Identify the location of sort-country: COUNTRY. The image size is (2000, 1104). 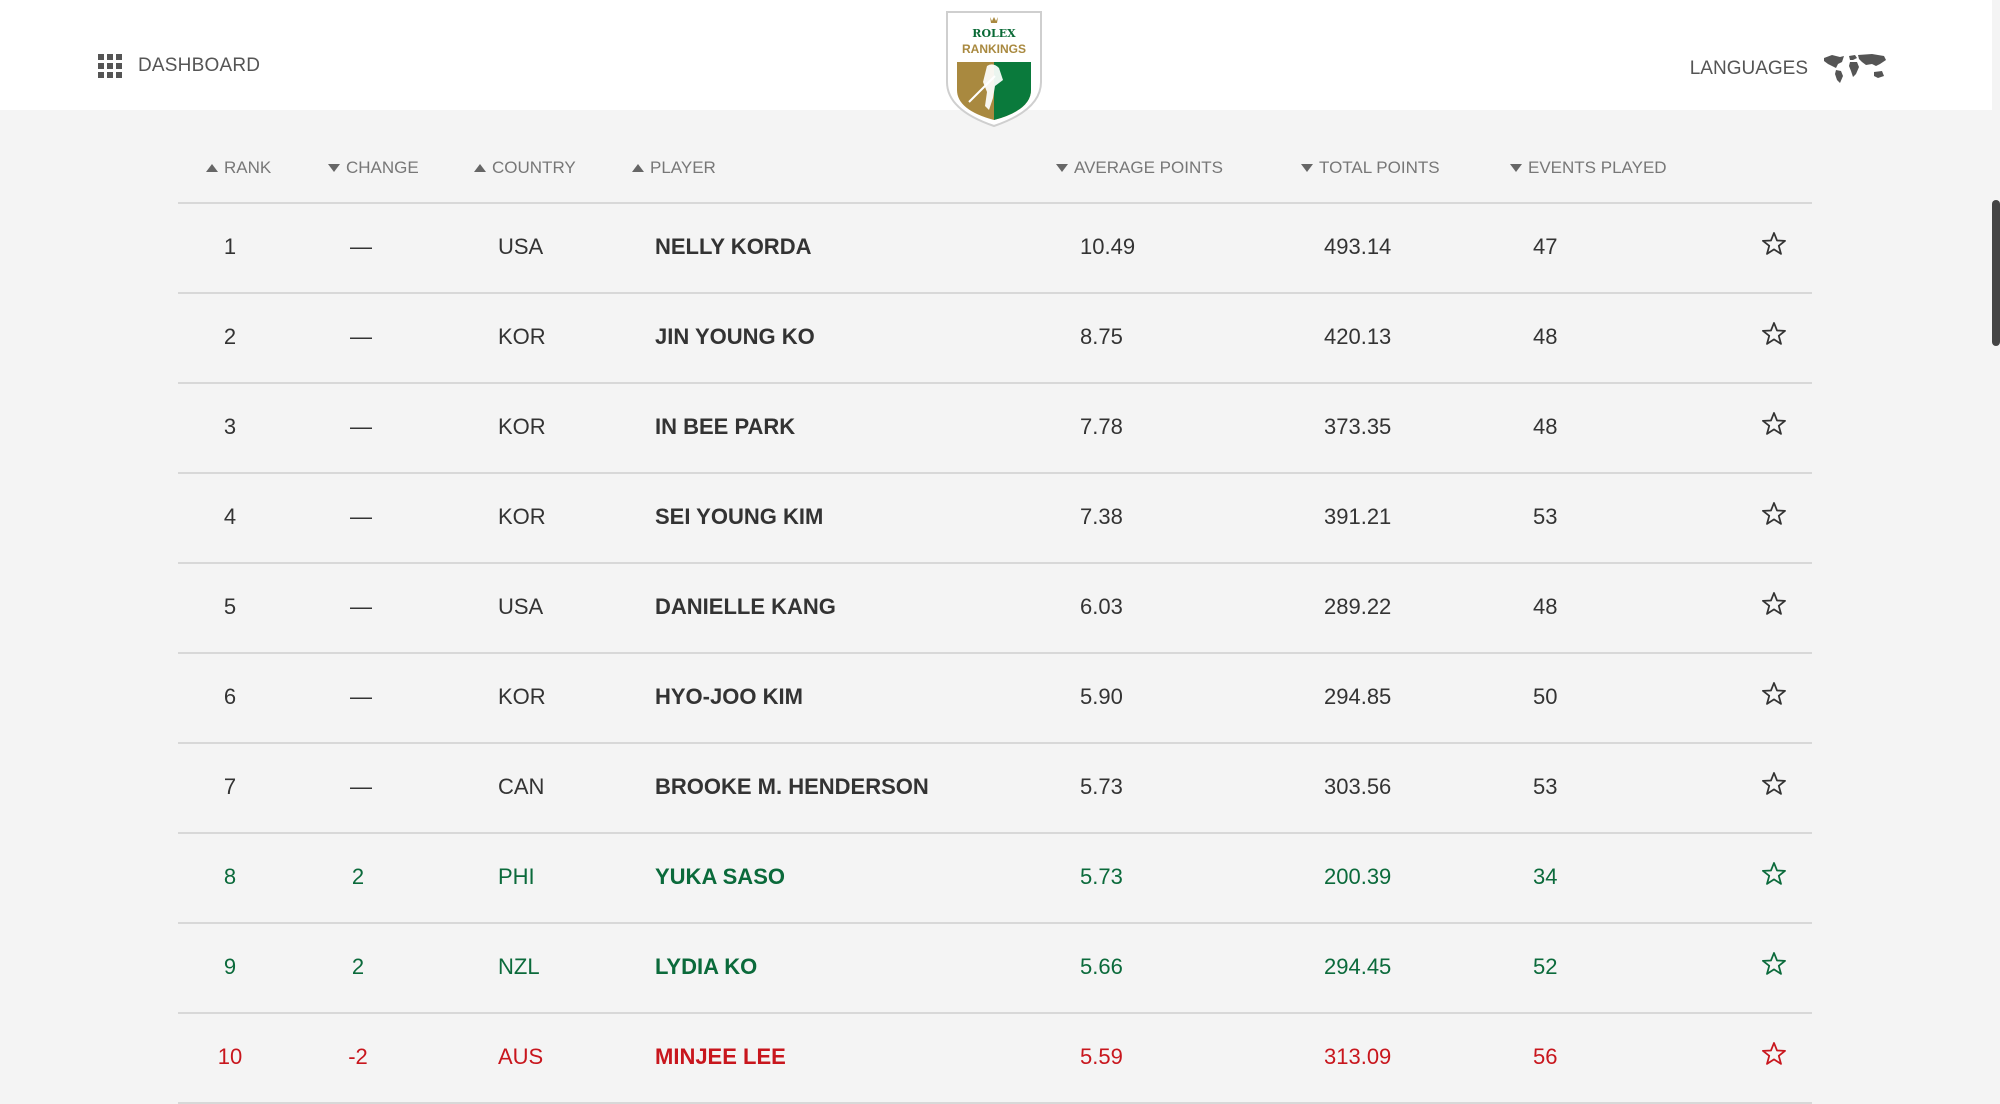
(525, 168).